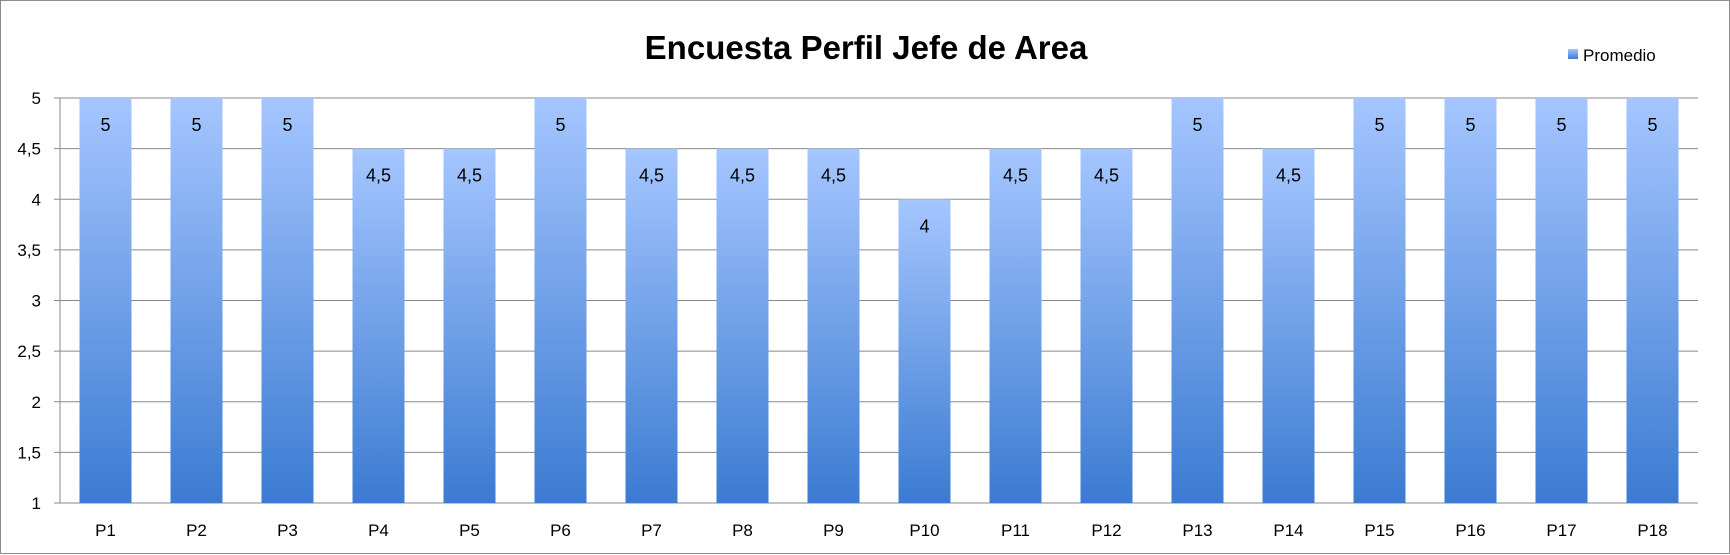 Image resolution: width=1730 pixels, height=555 pixels. What do you see at coordinates (287, 125) in the screenshot?
I see `data-label-p3: 5` at bounding box center [287, 125].